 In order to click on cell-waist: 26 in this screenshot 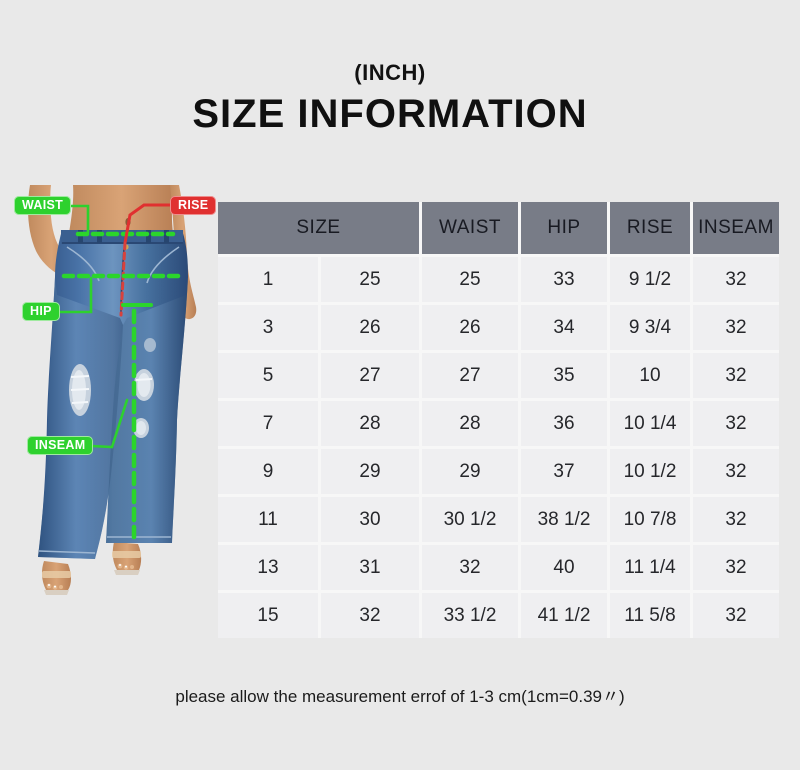, I will do `click(470, 327)`.